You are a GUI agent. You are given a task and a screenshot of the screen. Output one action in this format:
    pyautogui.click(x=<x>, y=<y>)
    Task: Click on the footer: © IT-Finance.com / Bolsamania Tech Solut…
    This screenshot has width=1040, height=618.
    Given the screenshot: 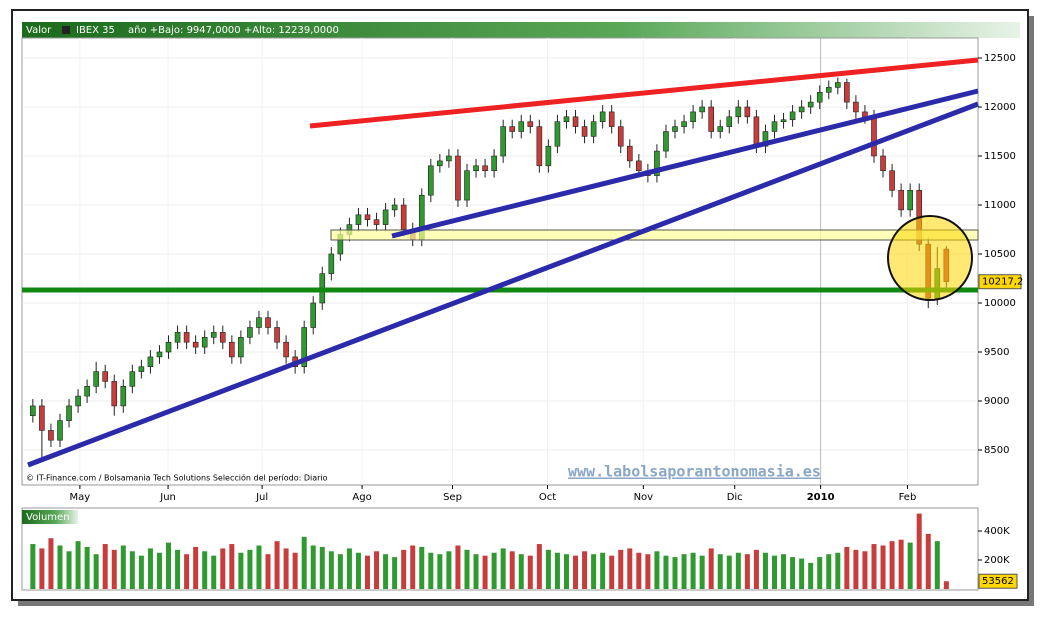 What is the action you would take?
    pyautogui.click(x=177, y=478)
    